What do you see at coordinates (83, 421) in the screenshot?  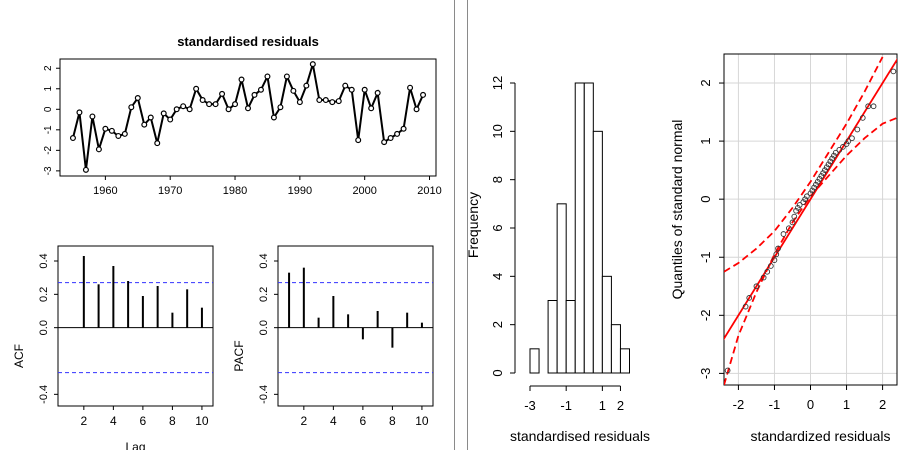 I see `acf-x-tick-label: 2` at bounding box center [83, 421].